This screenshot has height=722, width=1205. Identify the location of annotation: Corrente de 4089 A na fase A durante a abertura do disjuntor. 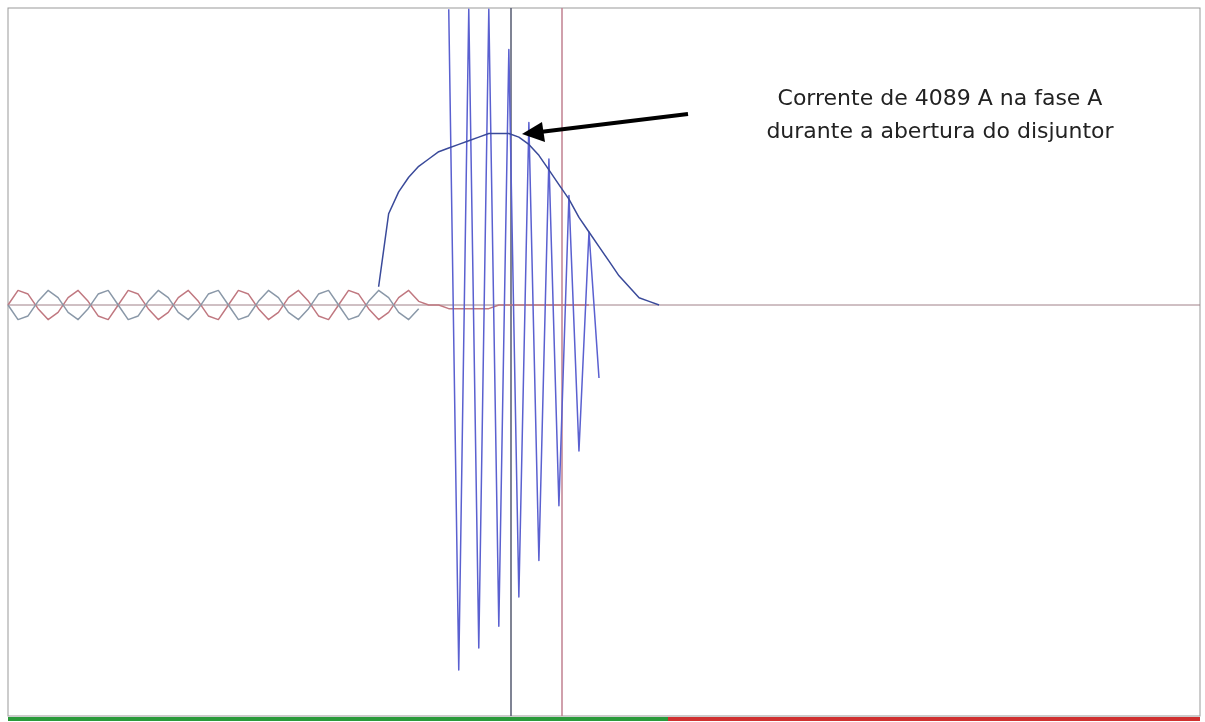
(940, 114).